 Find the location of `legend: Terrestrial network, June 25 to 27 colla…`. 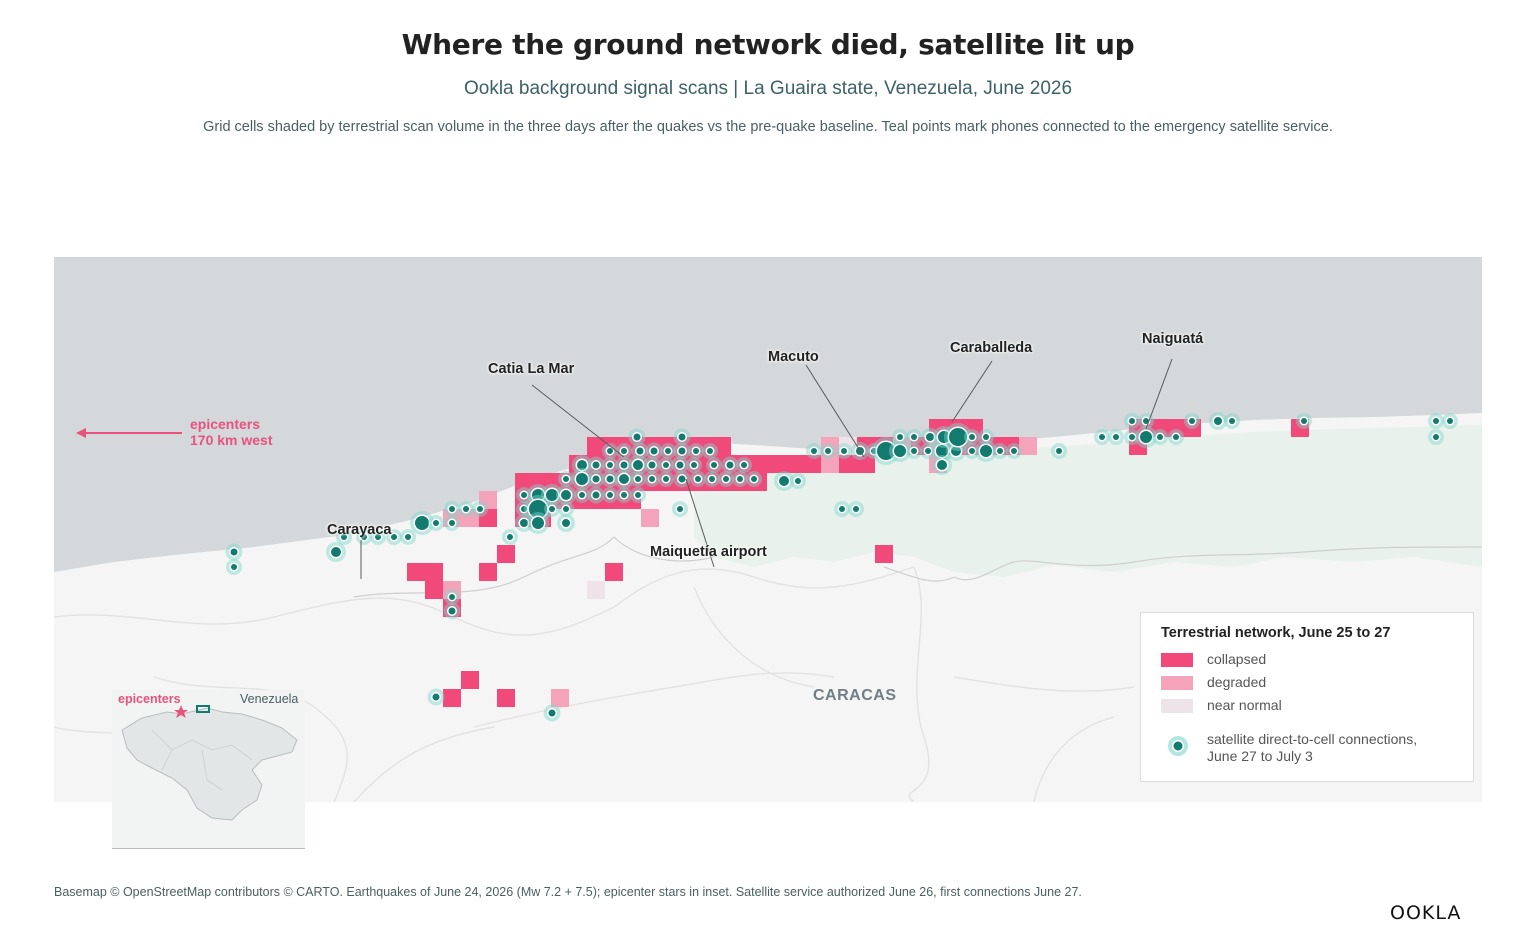

legend: Terrestrial network, June 25 to 27 colla… is located at coordinates (1307, 697).